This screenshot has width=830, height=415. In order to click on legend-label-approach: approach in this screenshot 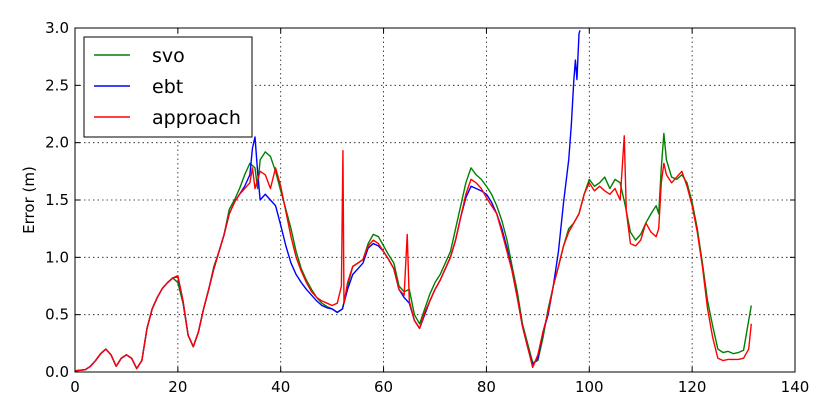, I will do `click(196, 118)`.